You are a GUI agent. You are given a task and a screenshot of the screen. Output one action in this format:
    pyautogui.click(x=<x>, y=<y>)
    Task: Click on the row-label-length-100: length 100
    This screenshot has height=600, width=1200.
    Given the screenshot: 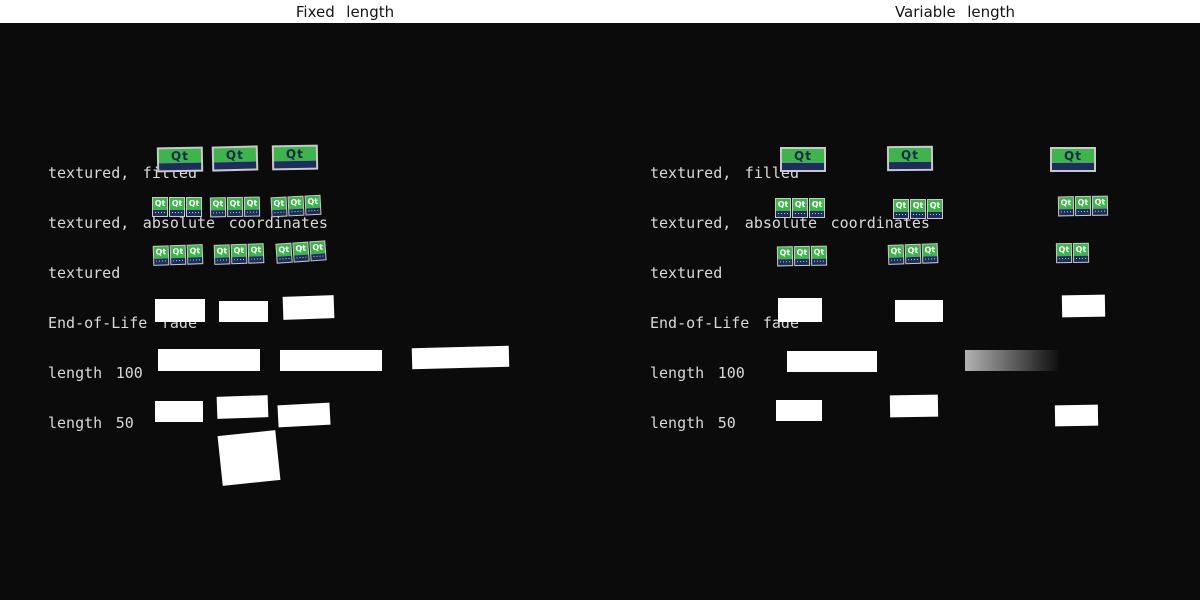 What is the action you would take?
    pyautogui.click(x=95, y=373)
    